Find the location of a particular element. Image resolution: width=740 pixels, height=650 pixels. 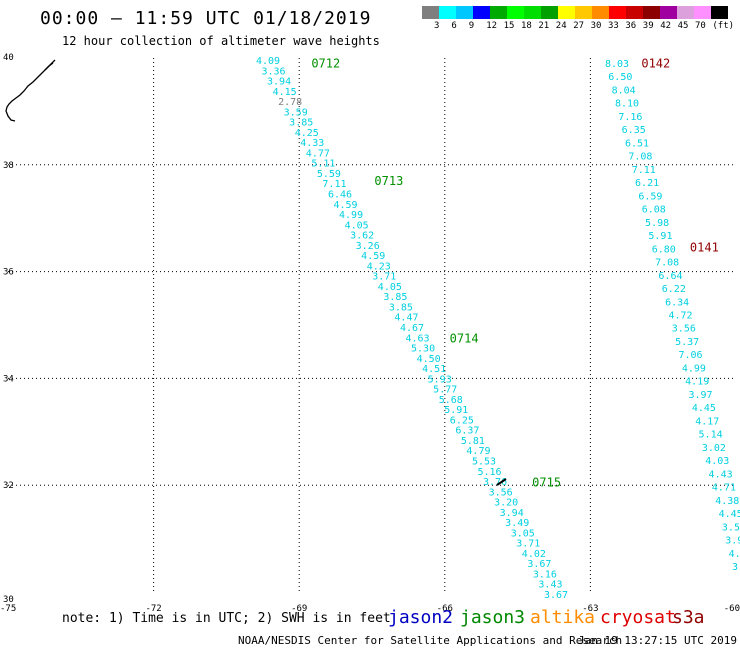

wave-height-value: 3.71 is located at coordinates (384, 277).